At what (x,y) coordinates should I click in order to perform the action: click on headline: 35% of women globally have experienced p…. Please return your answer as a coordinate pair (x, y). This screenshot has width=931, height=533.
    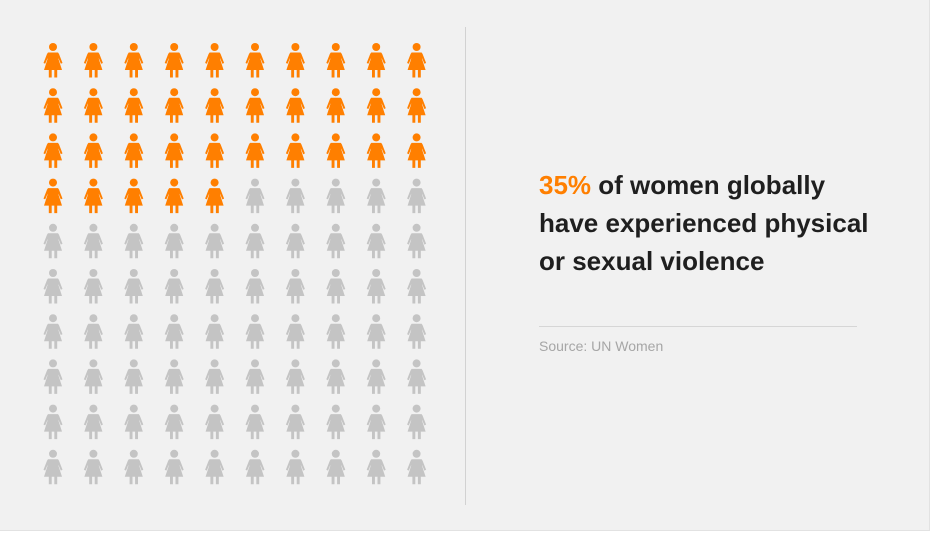
    Looking at the image, I should click on (709, 223).